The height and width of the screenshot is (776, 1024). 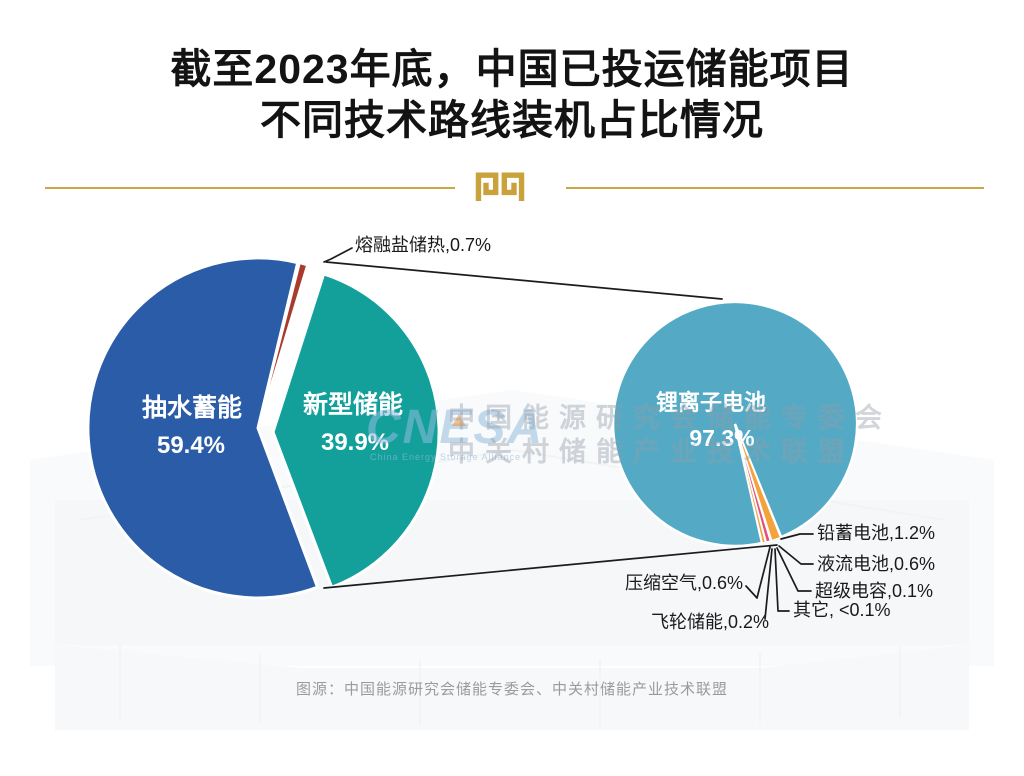 What do you see at coordinates (876, 564) in the screenshot?
I see `callout-flow-battery: 液流电池,0.6%` at bounding box center [876, 564].